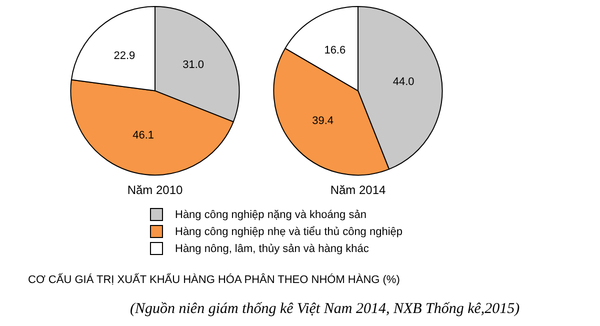 This screenshot has width=600, height=326. Describe the element at coordinates (270, 214) in the screenshot. I see `legend-label: Hàng công nghiệp nặng và khoáng sản` at that location.